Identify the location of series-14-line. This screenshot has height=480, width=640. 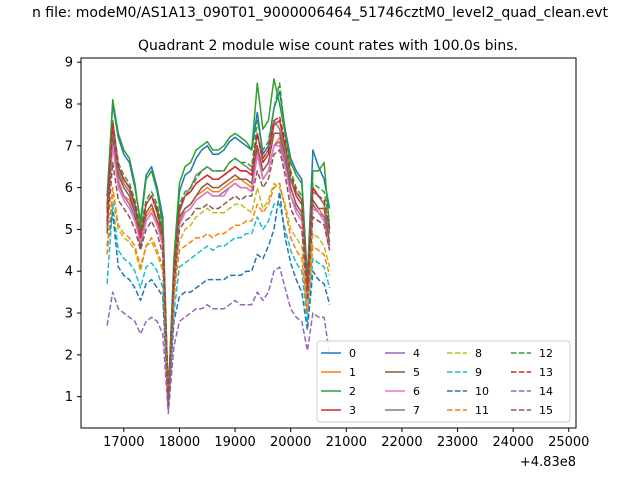
(218, 340).